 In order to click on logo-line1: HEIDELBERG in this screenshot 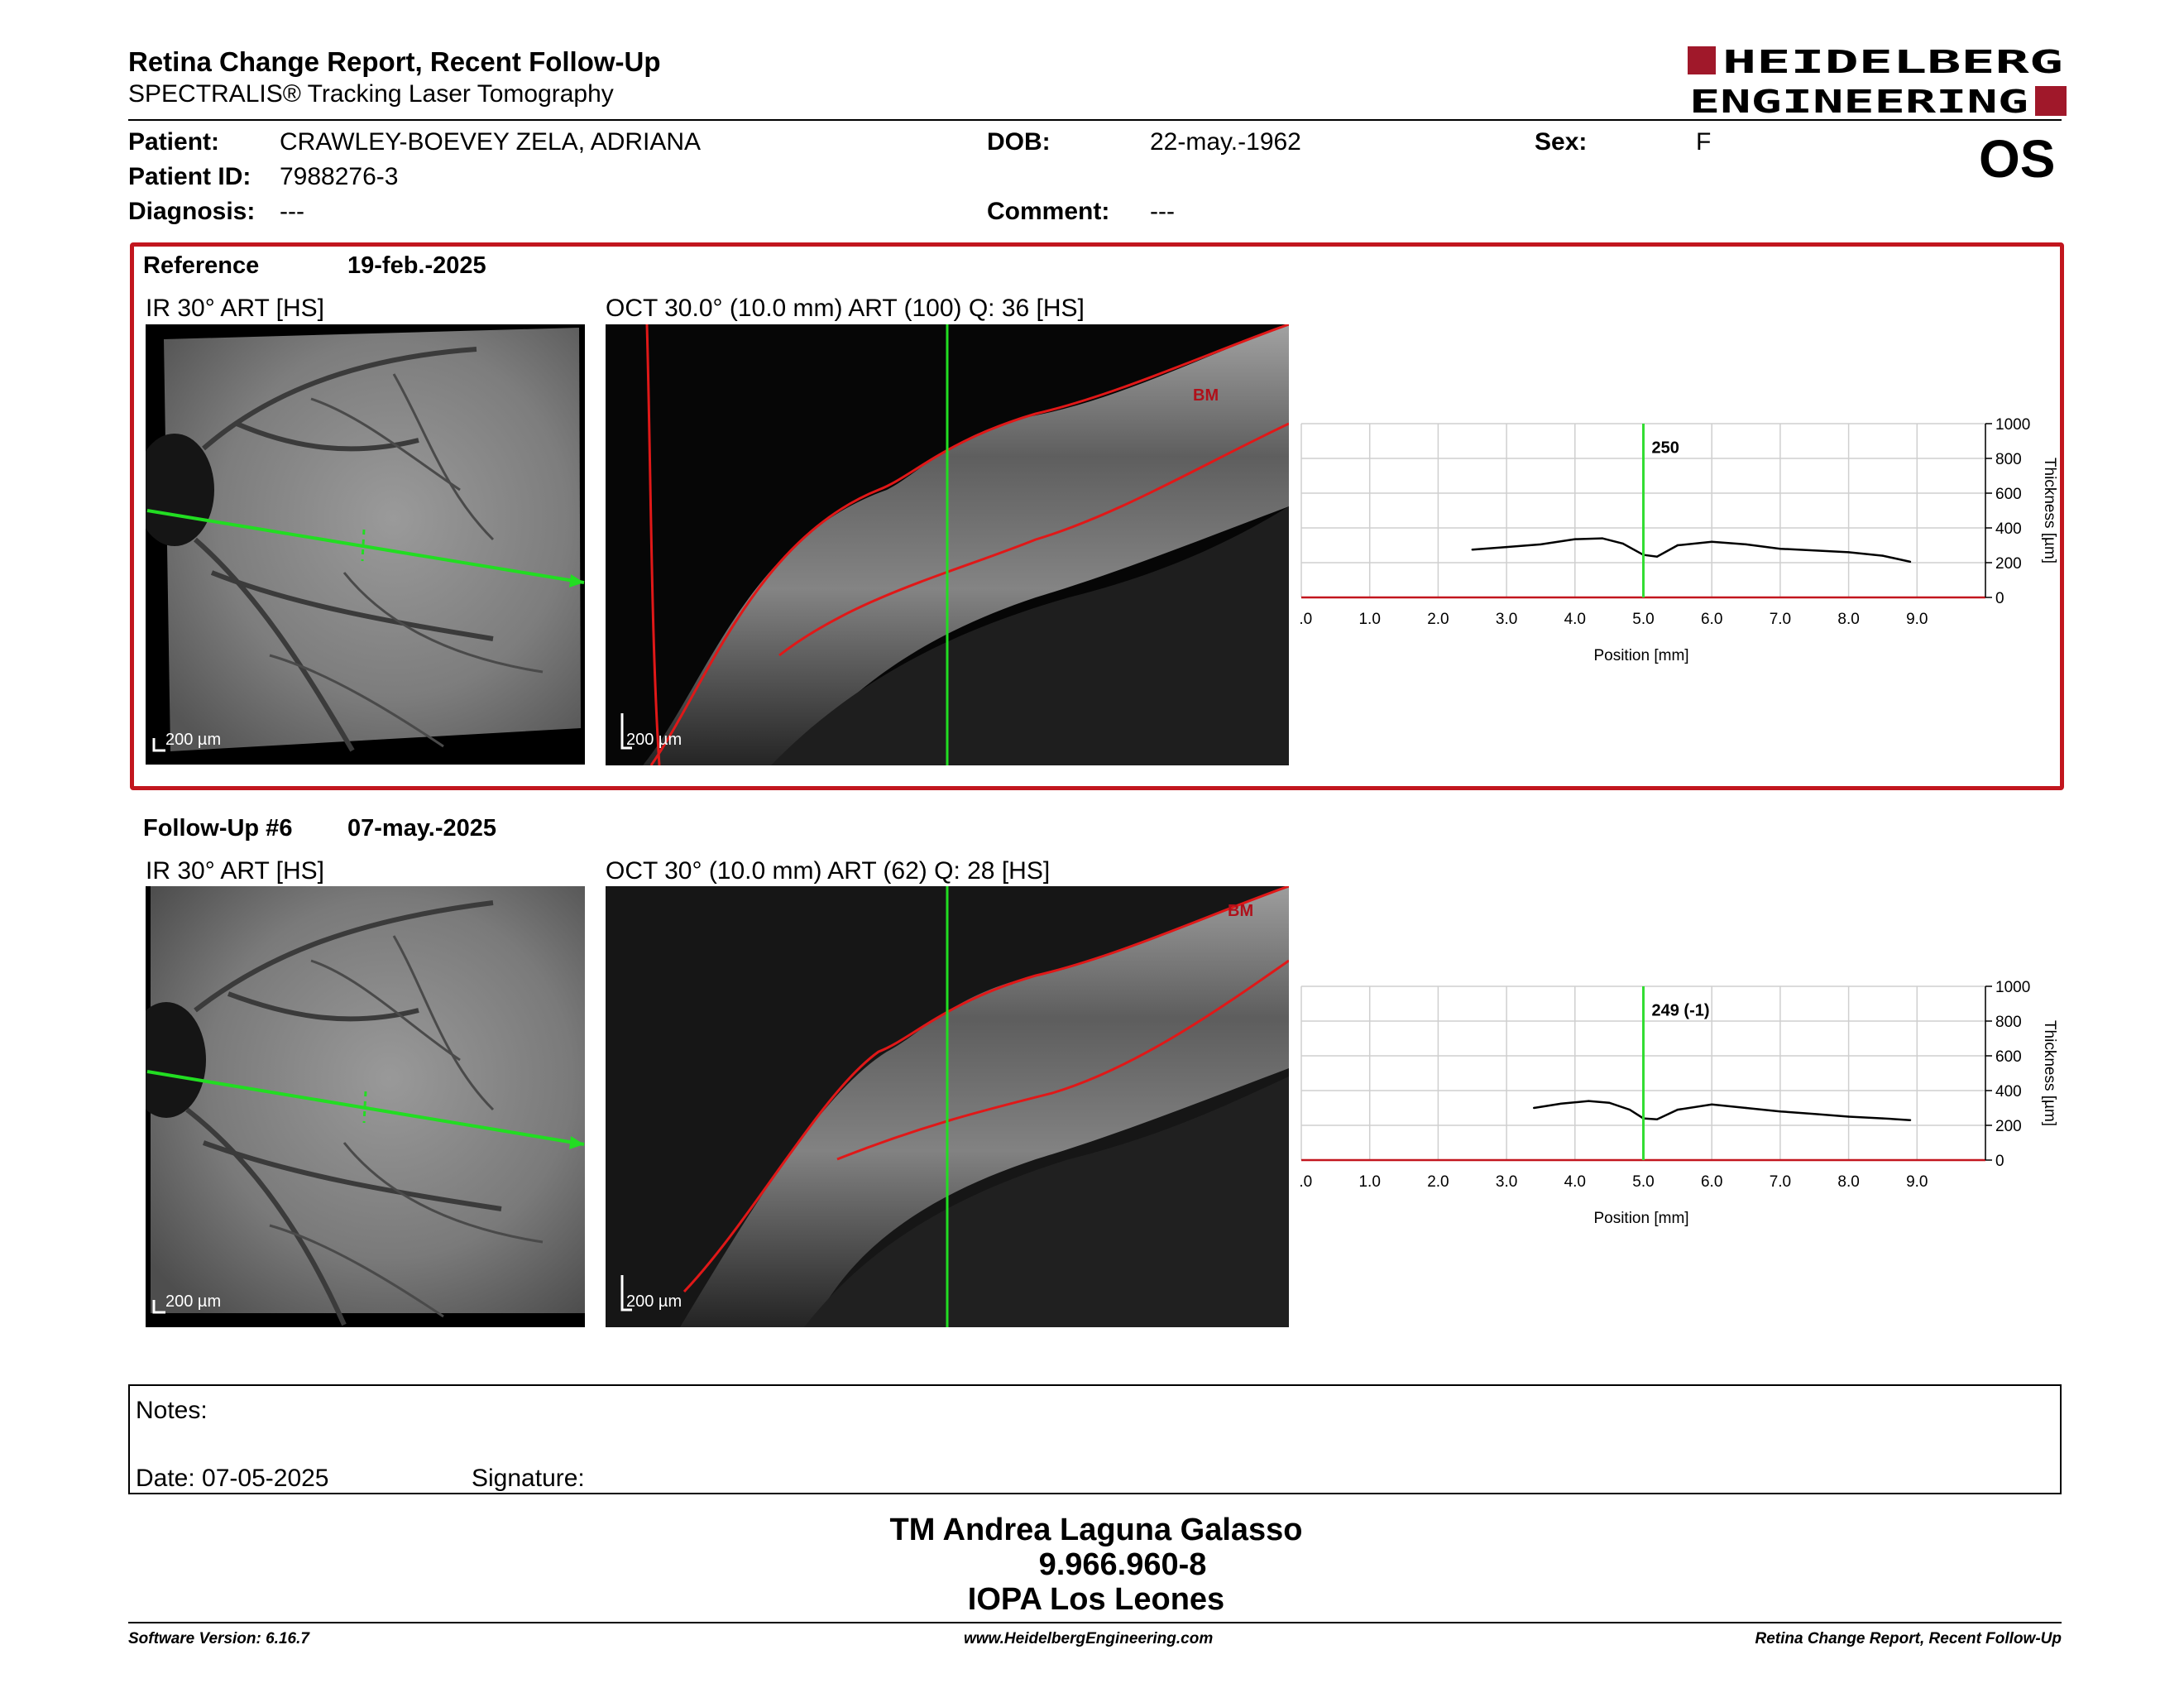, I will do `click(1892, 62)`.